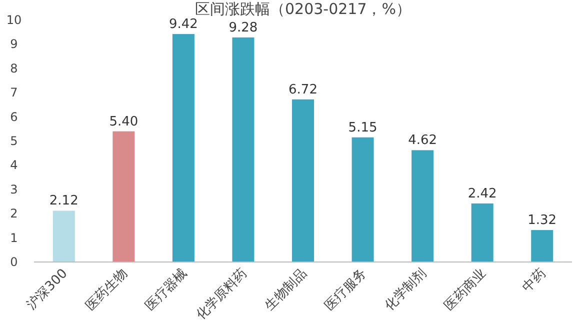  I want to click on y-tick-label: 10, so click(14, 20).